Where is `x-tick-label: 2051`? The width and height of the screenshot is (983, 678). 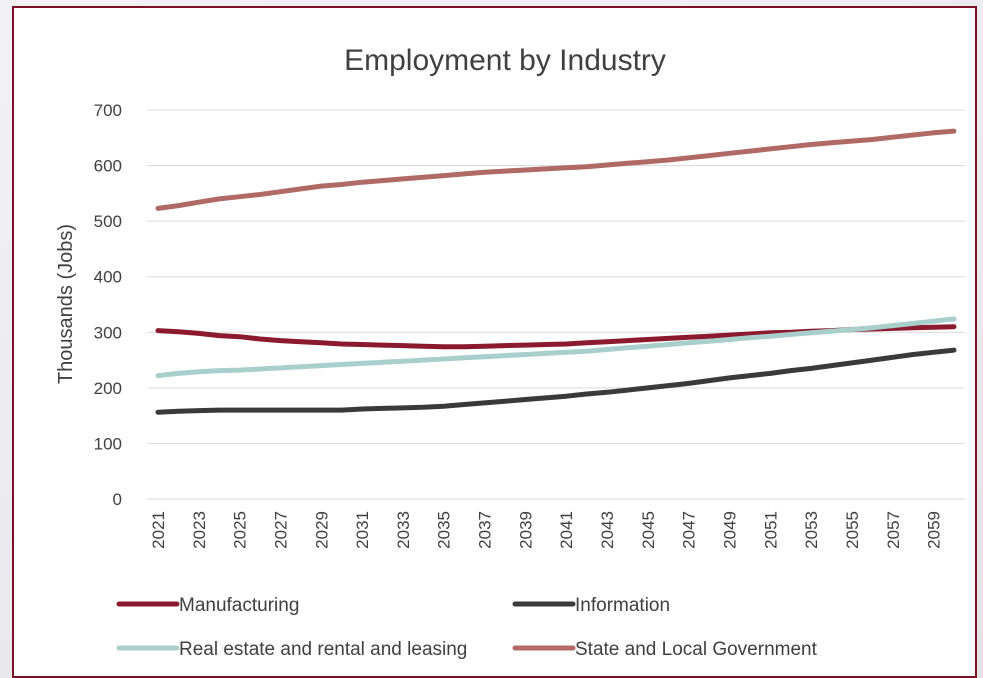 x-tick-label: 2051 is located at coordinates (770, 530).